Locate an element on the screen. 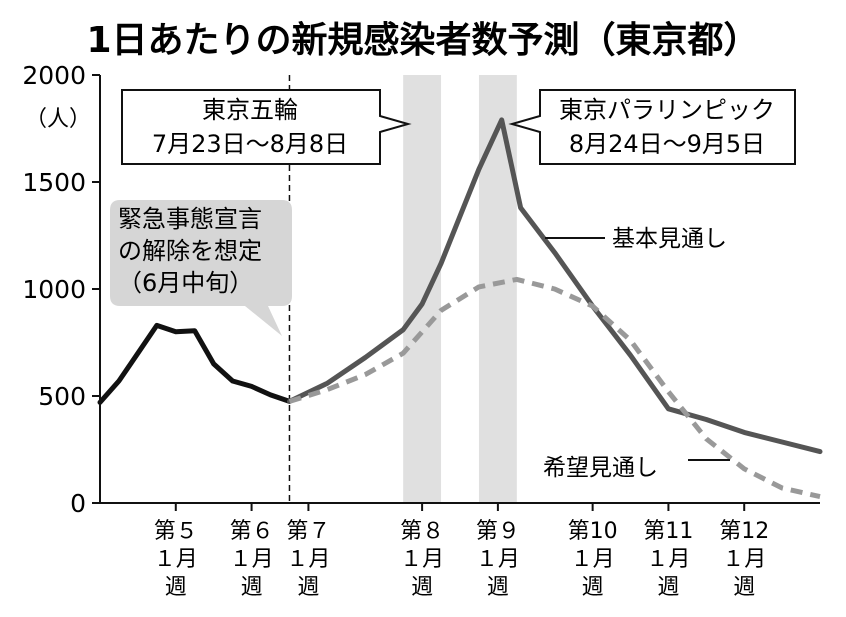  x-tick-label-6-0: 第11 is located at coordinates (668, 531).